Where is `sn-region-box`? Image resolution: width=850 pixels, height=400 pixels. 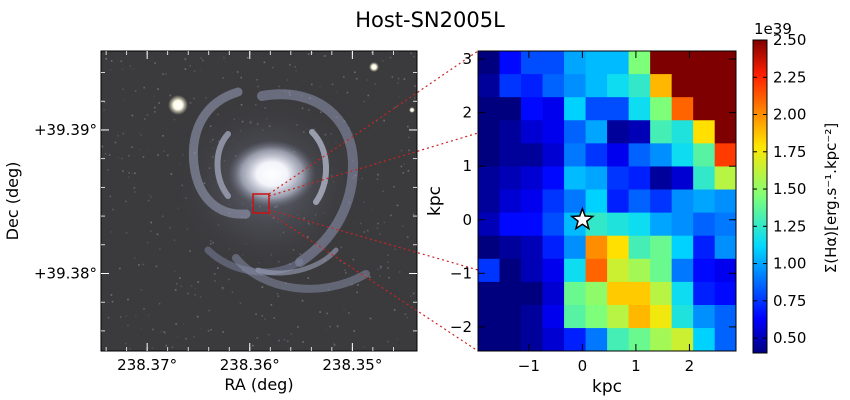 sn-region-box is located at coordinates (261, 203).